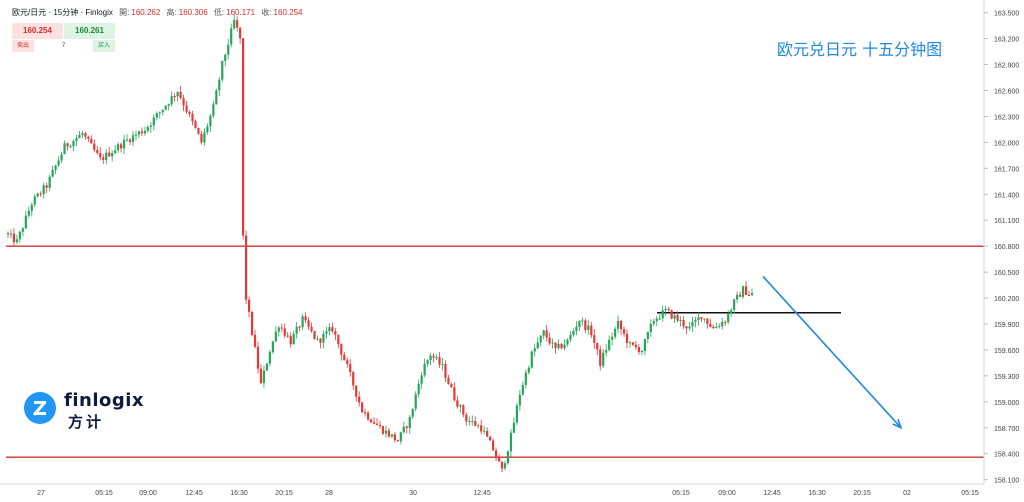  What do you see at coordinates (41, 493) in the screenshot?
I see `time-tick-label: 27` at bounding box center [41, 493].